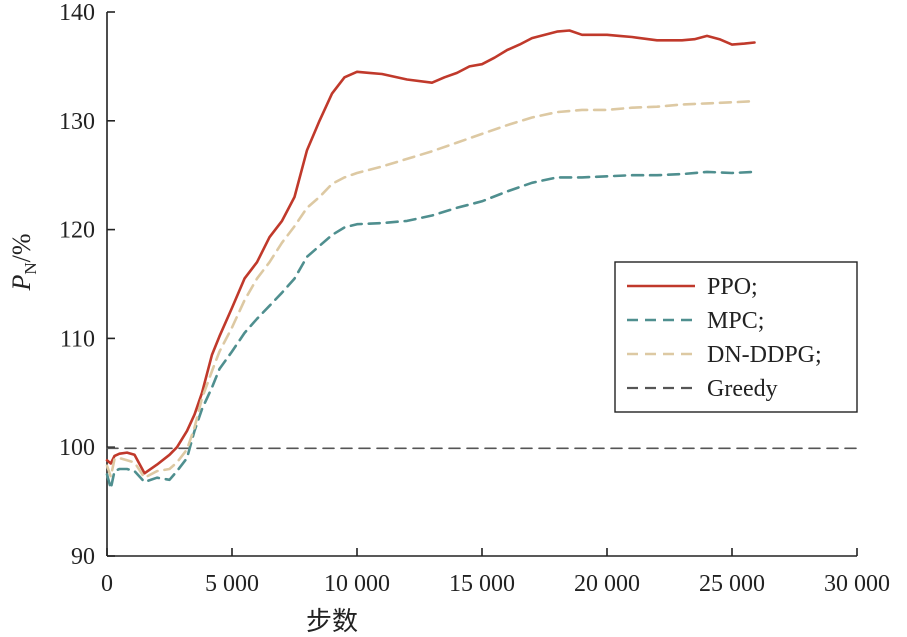  Describe the element at coordinates (107, 584) in the screenshot. I see `x-tick-label: 0` at that location.